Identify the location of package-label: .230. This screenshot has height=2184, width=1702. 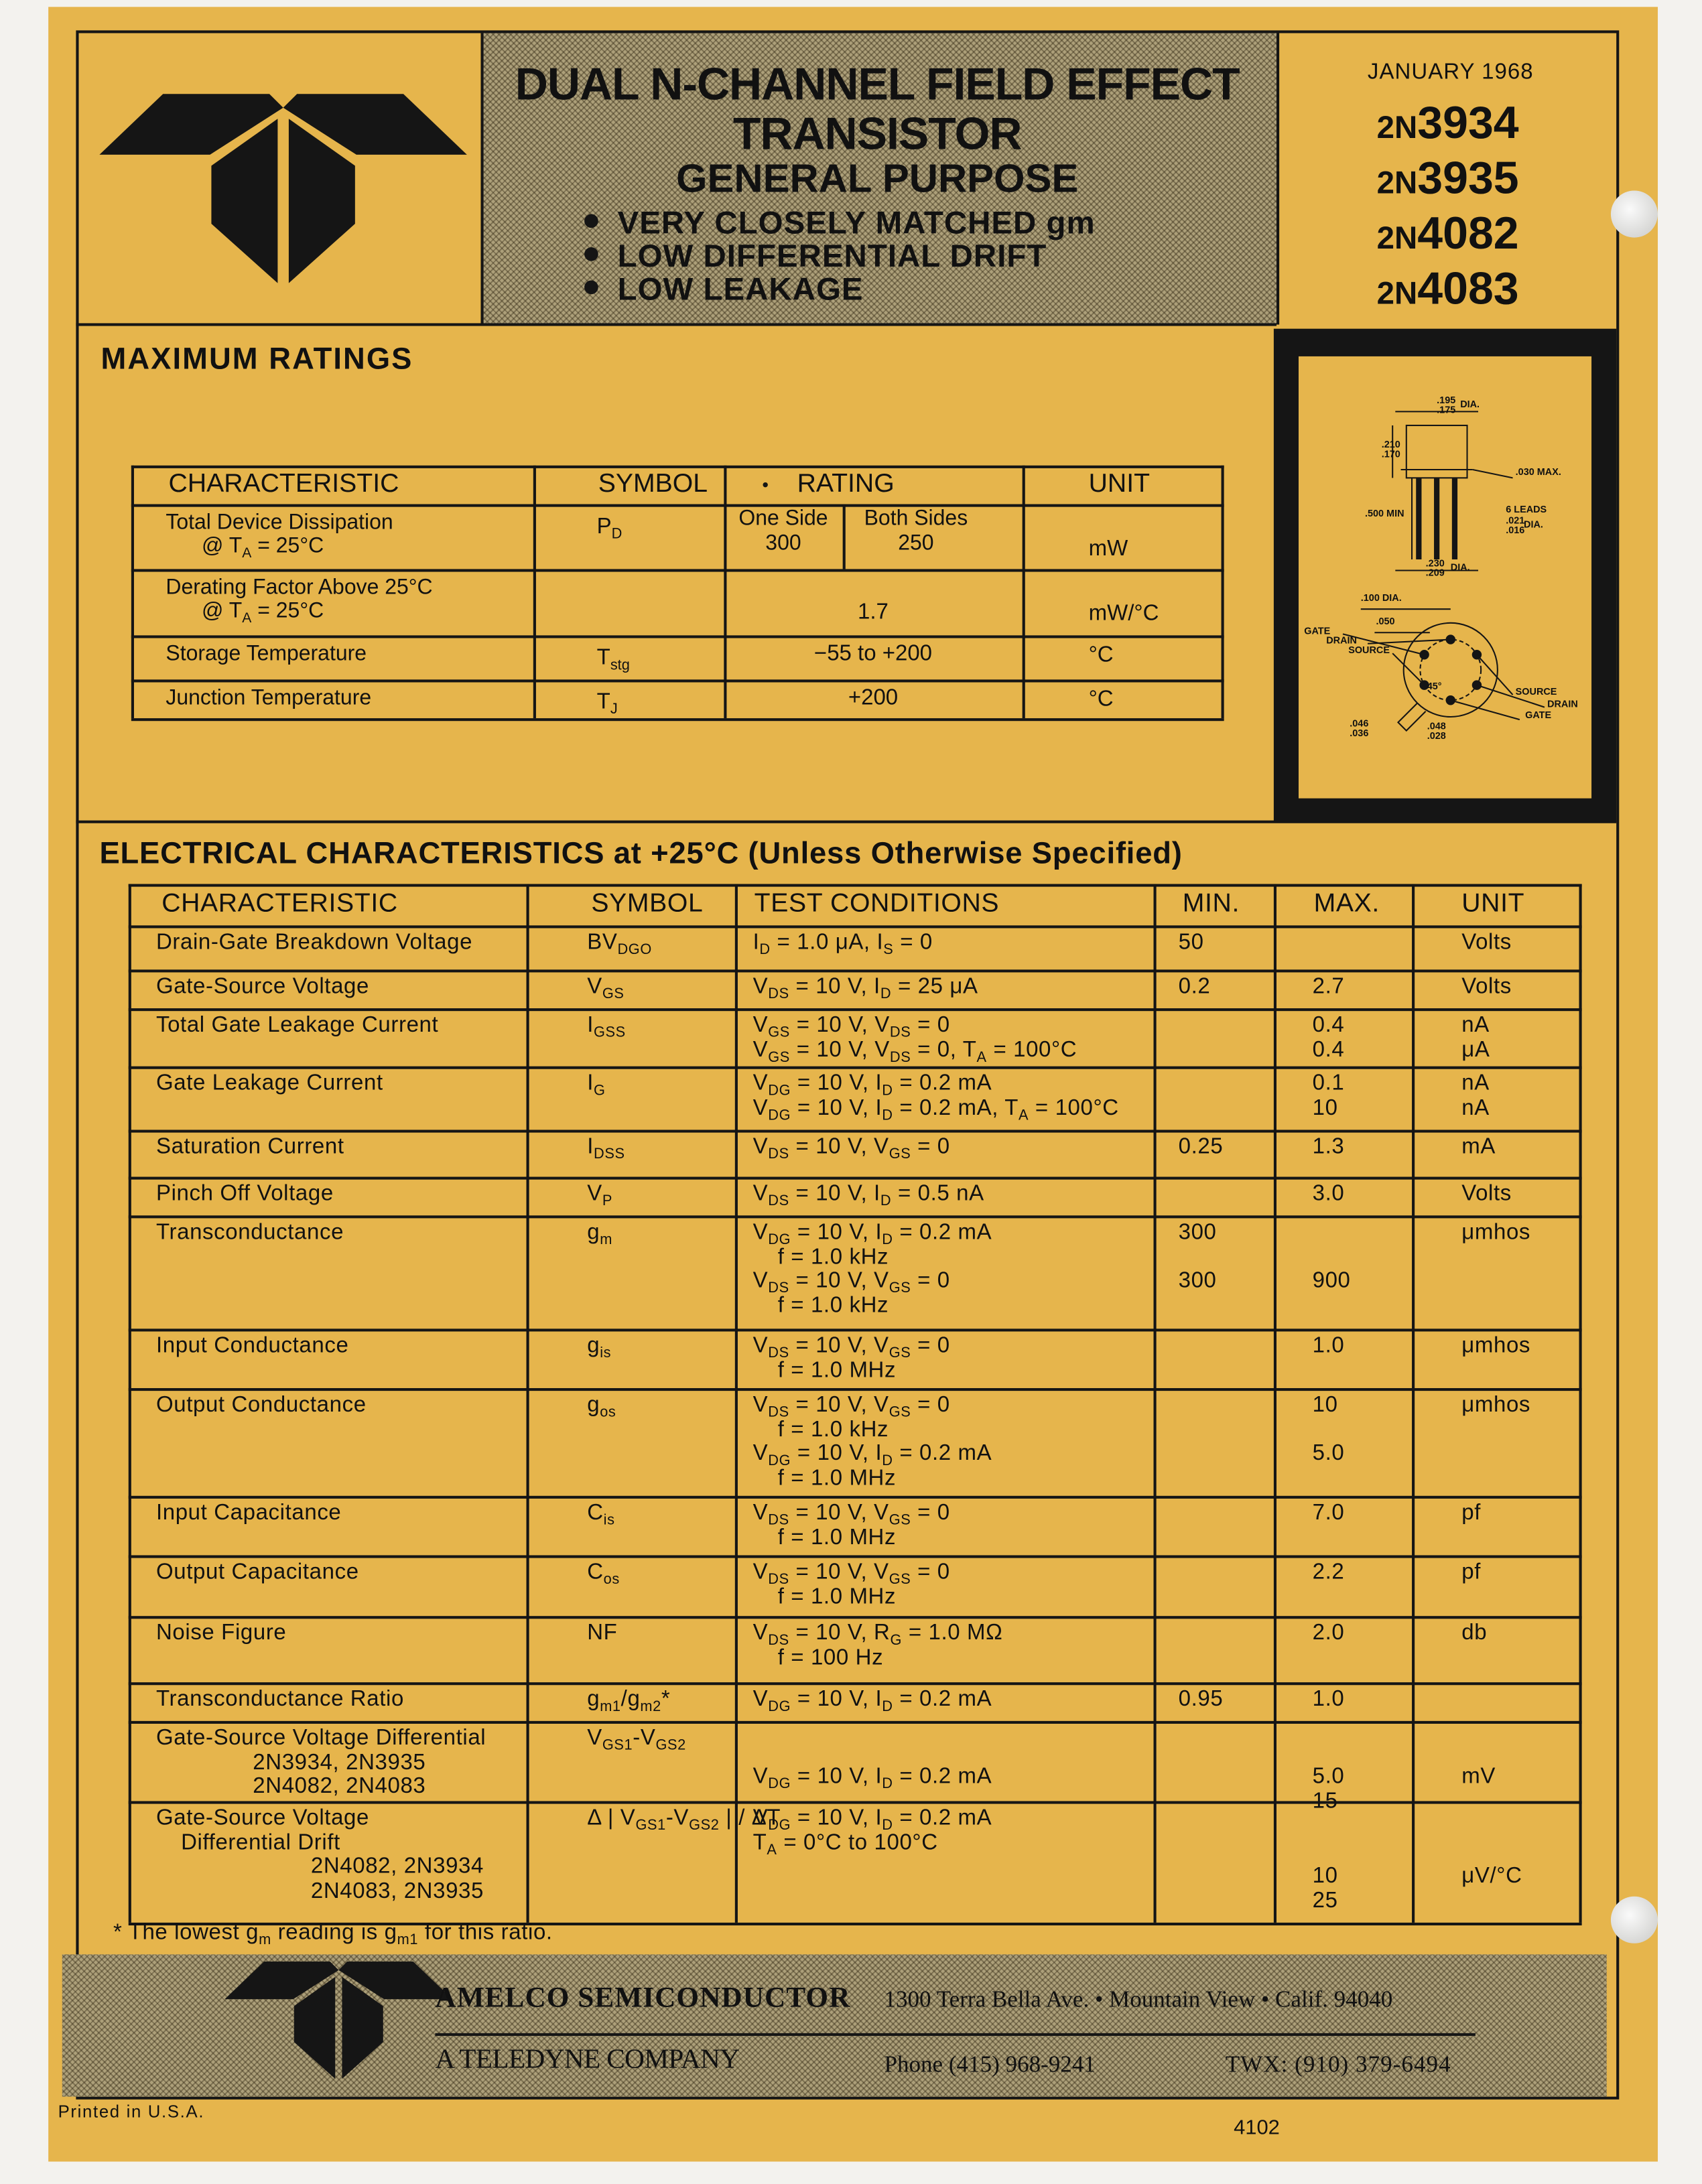
(1435, 564).